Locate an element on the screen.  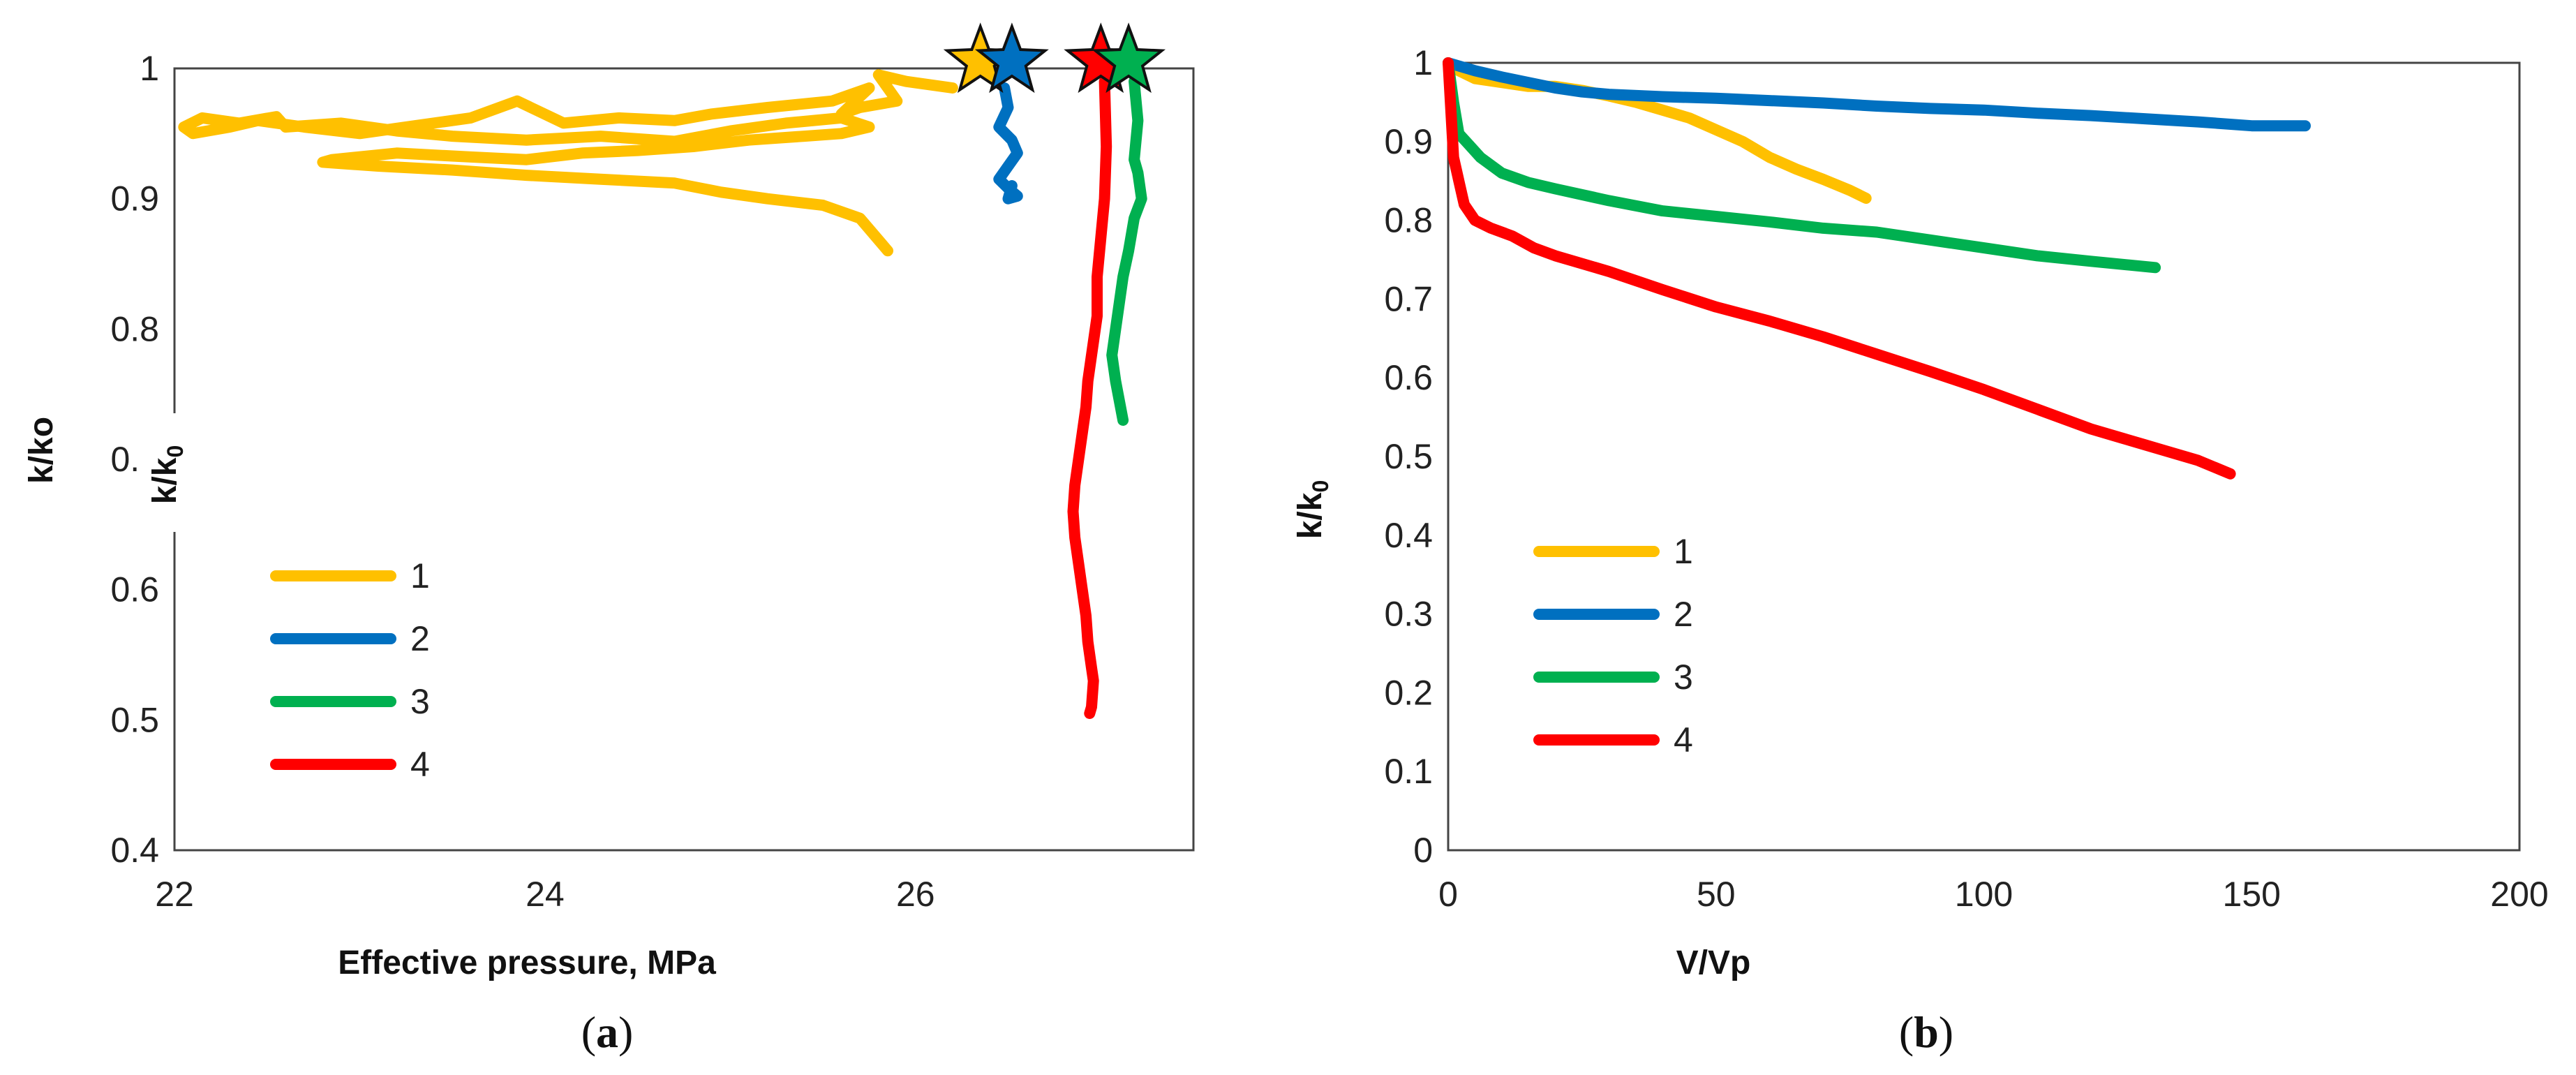
x-axis-title-b: V/Vp is located at coordinates (1714, 962).